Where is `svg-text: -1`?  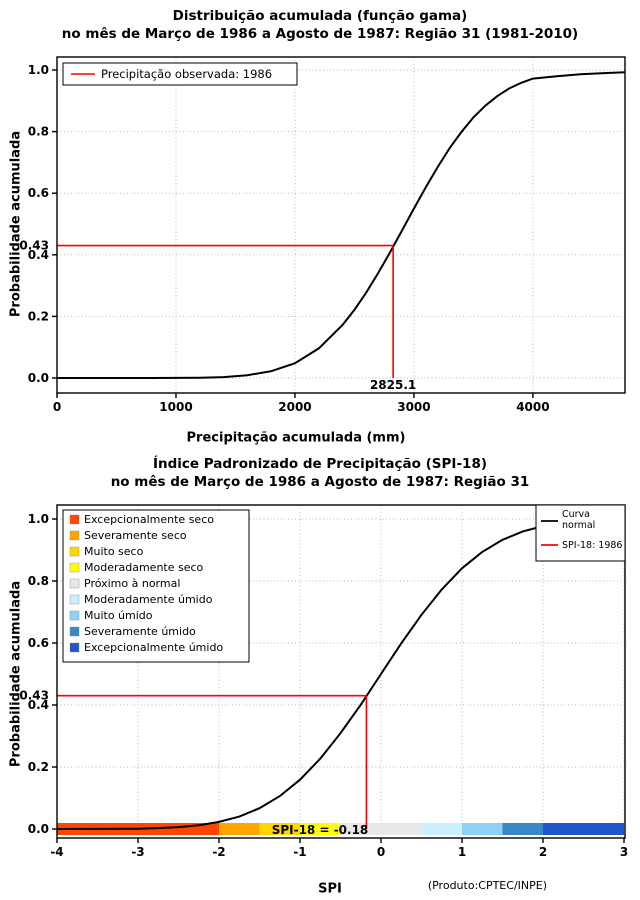
svg-text: -1 is located at coordinates (299, 852).